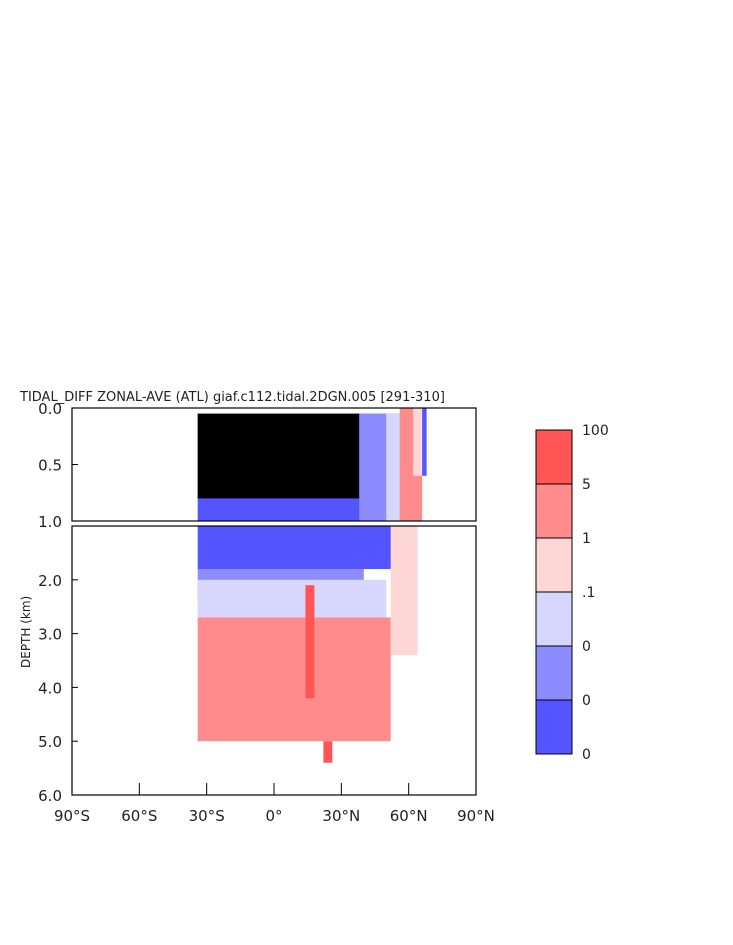 The image size is (733, 945). Describe the element at coordinates (341, 816) in the screenshot. I see `x-tick-label: 30°N` at that location.